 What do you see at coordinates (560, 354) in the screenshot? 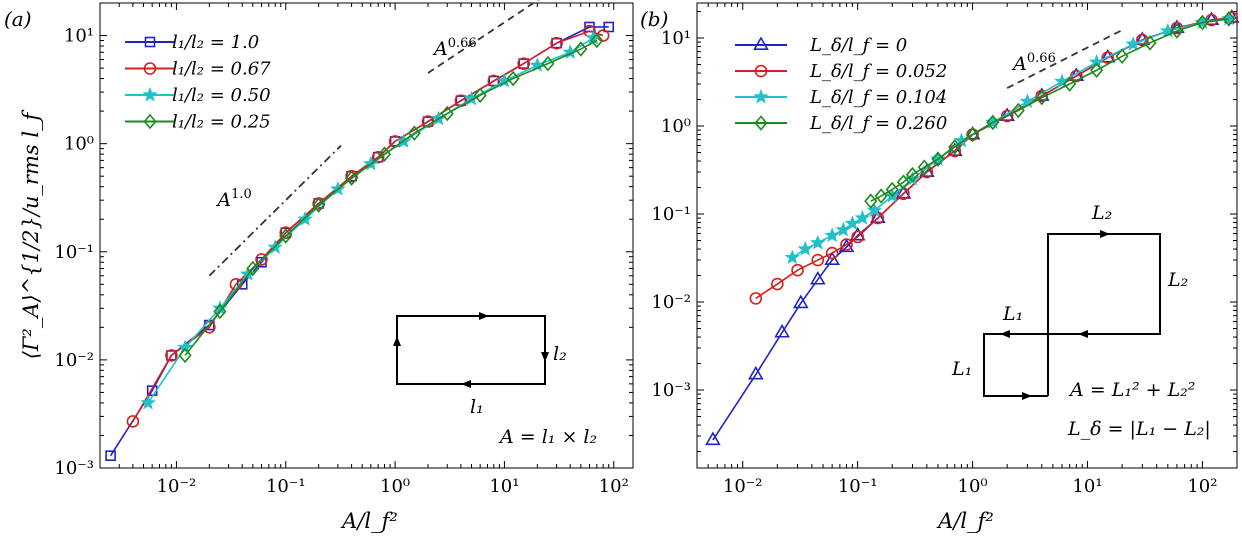
I see `inset-a-label-l2: l₂` at bounding box center [560, 354].